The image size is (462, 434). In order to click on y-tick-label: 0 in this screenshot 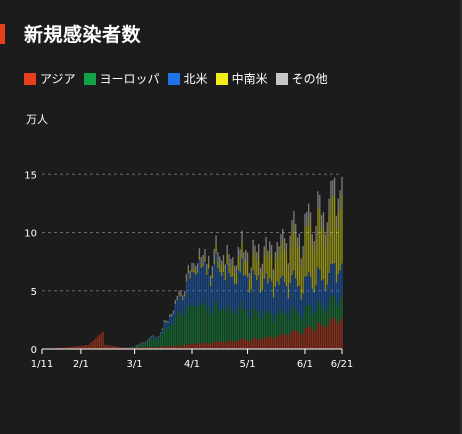, I will do `click(34, 350)`.